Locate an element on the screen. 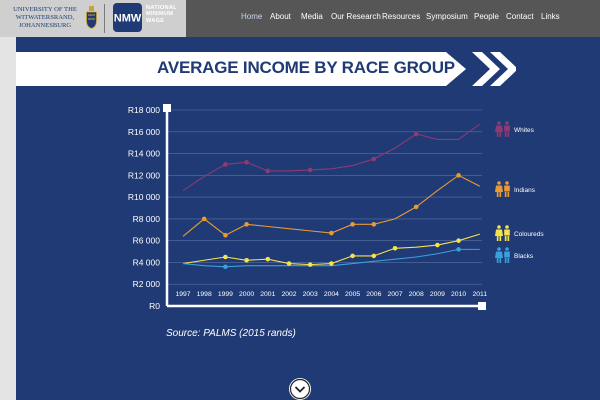 The image size is (600, 400). x-tick-label: 1999 is located at coordinates (225, 294).